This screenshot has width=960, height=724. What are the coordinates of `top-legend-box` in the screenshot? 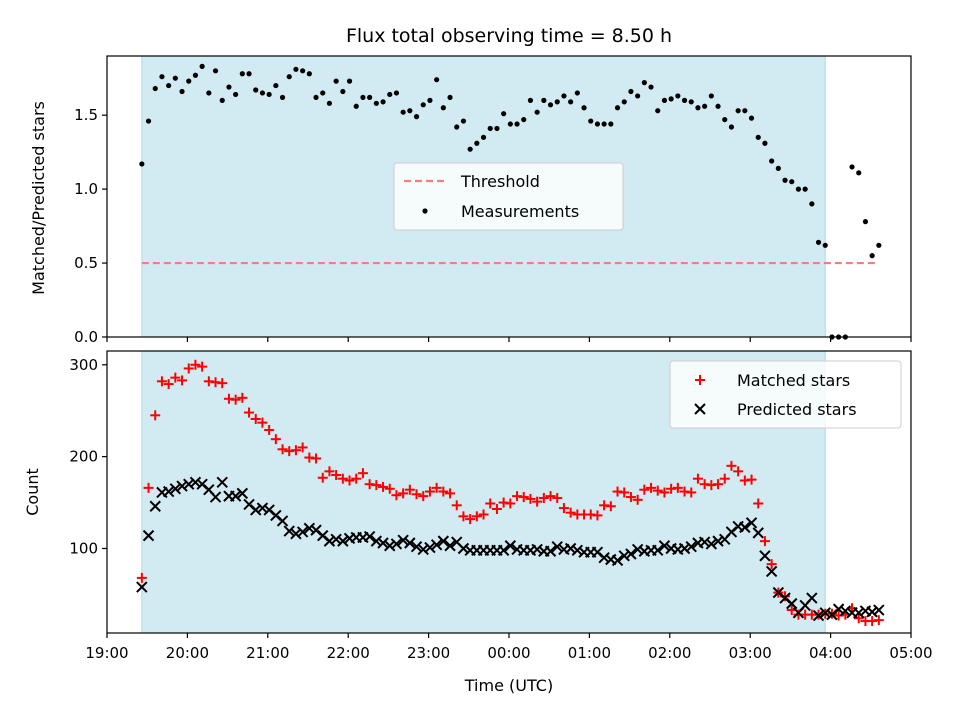 It's located at (508, 196).